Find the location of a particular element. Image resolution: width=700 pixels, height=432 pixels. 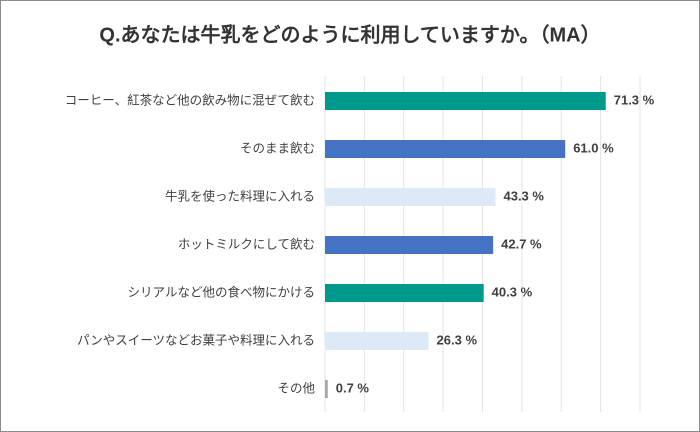

y-tick-label: その他 is located at coordinates (296, 388).